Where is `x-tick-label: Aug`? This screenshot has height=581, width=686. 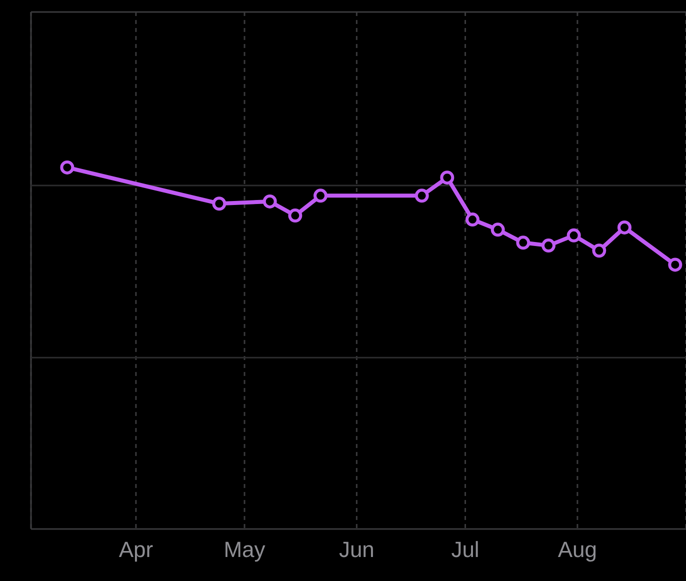
x-tick-label: Aug is located at coordinates (578, 549).